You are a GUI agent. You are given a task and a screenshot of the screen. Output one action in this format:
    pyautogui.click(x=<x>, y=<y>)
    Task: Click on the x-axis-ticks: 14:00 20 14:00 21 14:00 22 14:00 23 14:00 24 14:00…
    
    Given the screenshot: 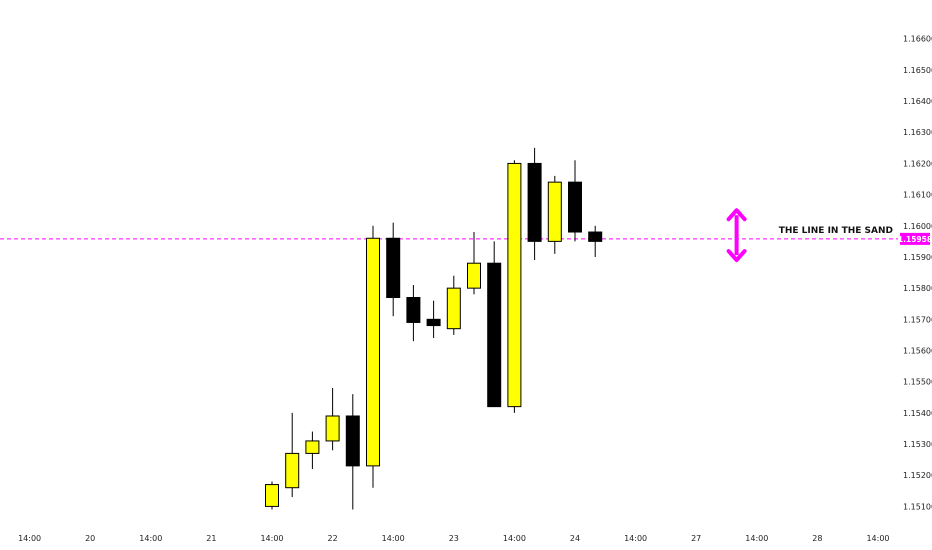 What is the action you would take?
    pyautogui.click(x=453, y=538)
    